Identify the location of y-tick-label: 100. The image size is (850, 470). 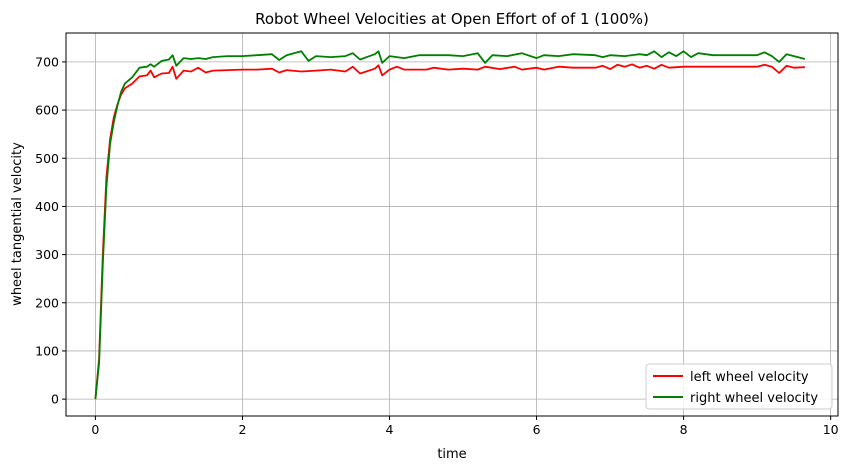
(47, 350).